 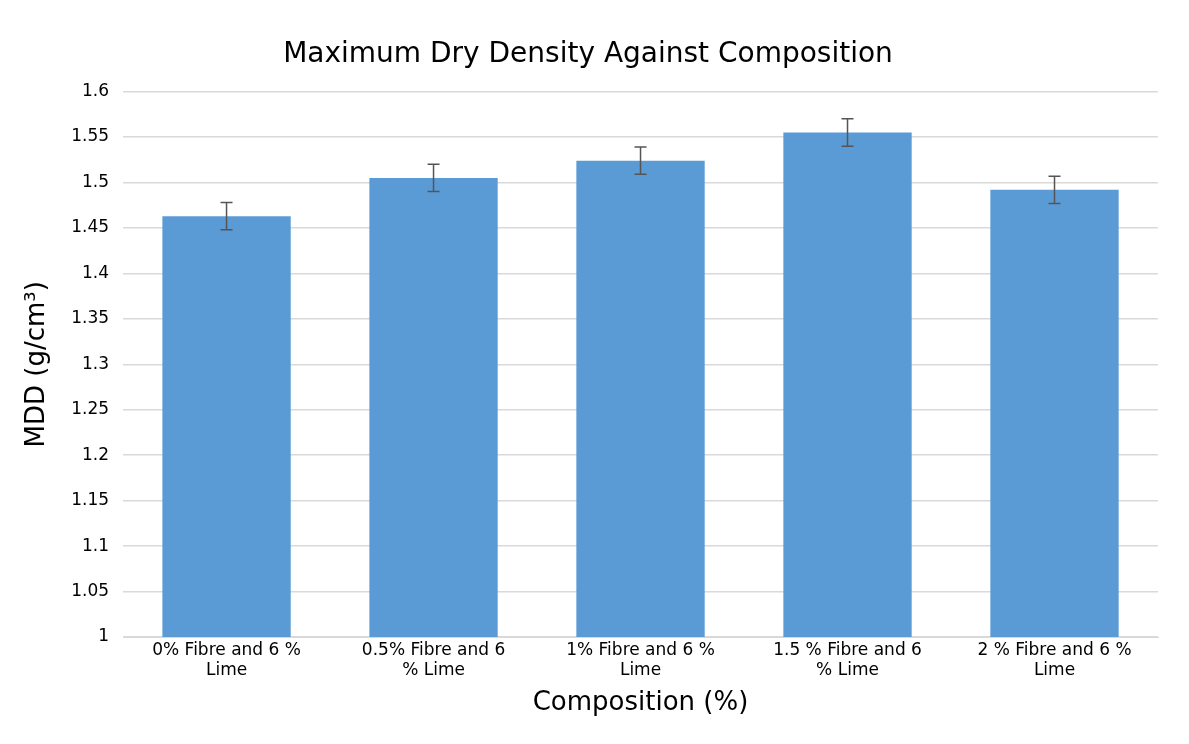 What do you see at coordinates (96, 453) in the screenshot?
I see `y-tick-label: 1.2` at bounding box center [96, 453].